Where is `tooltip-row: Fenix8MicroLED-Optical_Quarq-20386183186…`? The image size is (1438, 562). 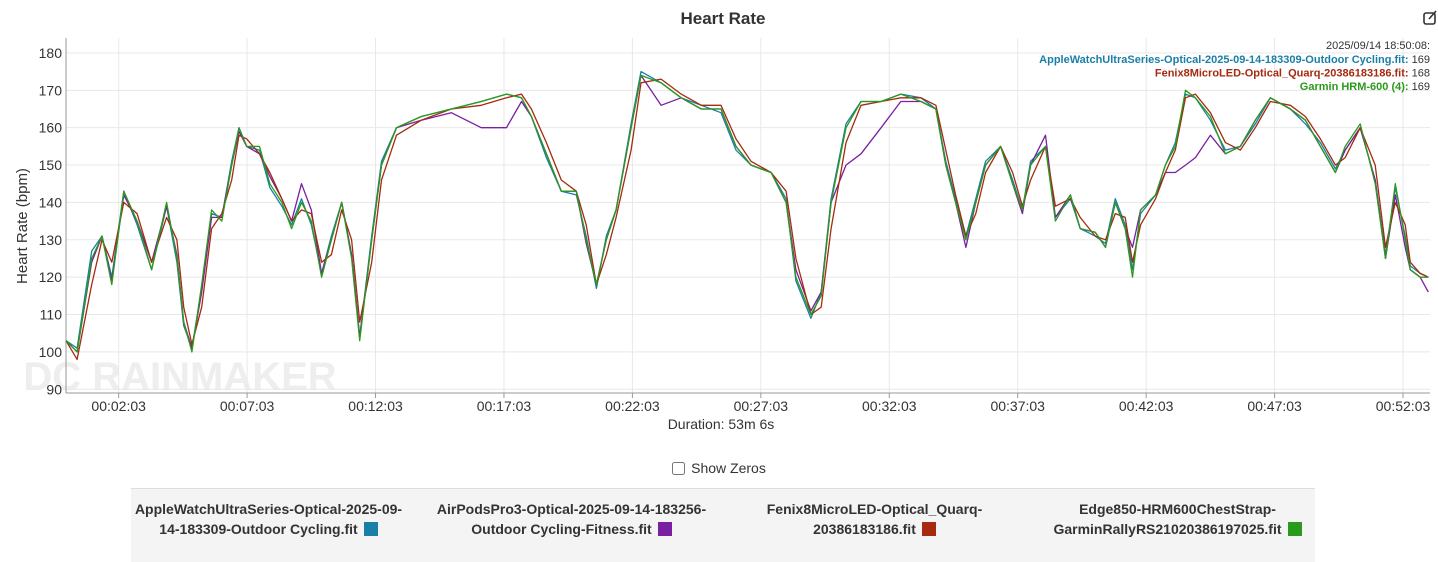
tooltip-row: Fenix8MicroLED-Optical_Quarq-20386183186… is located at coordinates (1292, 74).